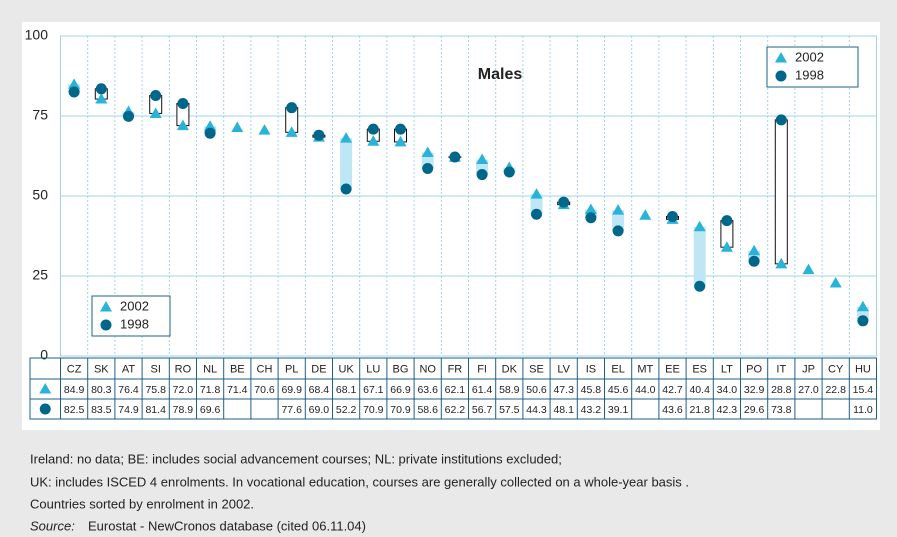 Image resolution: width=897 pixels, height=537 pixels. Describe the element at coordinates (210, 410) in the screenshot. I see `data-label: 69.6` at that location.